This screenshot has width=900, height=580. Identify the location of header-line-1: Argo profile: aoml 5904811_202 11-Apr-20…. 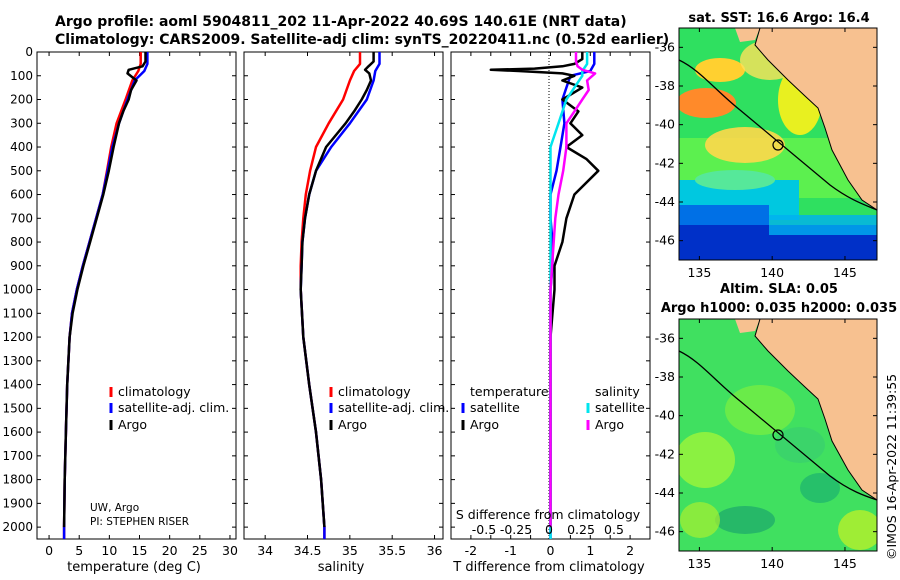
(341, 22).